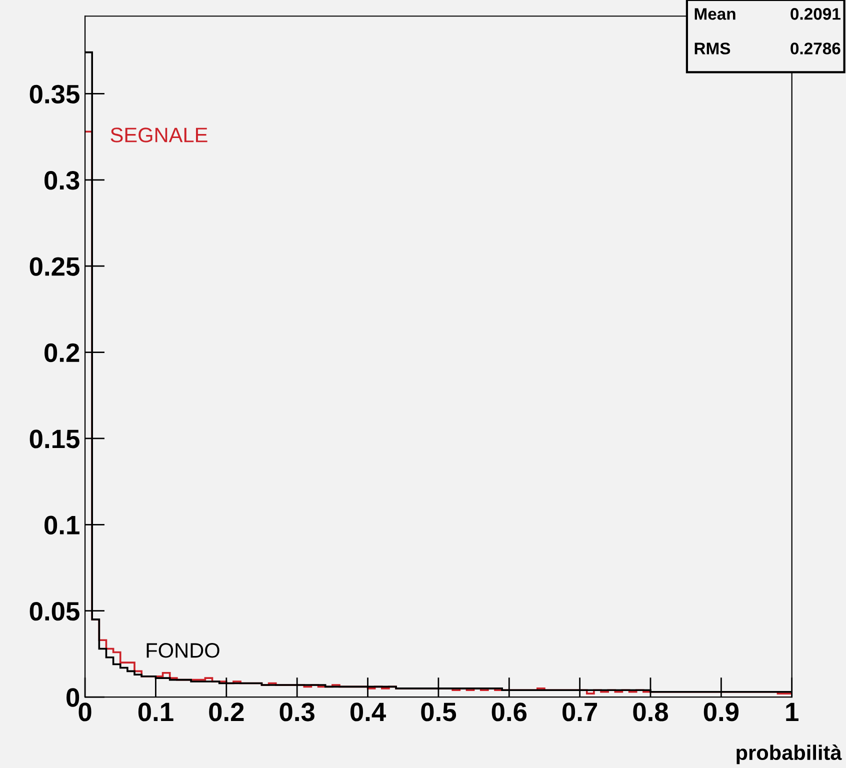 Image resolution: width=846 pixels, height=768 pixels. Describe the element at coordinates (73, 697) in the screenshot. I see `y-tick-label: 0` at that location.